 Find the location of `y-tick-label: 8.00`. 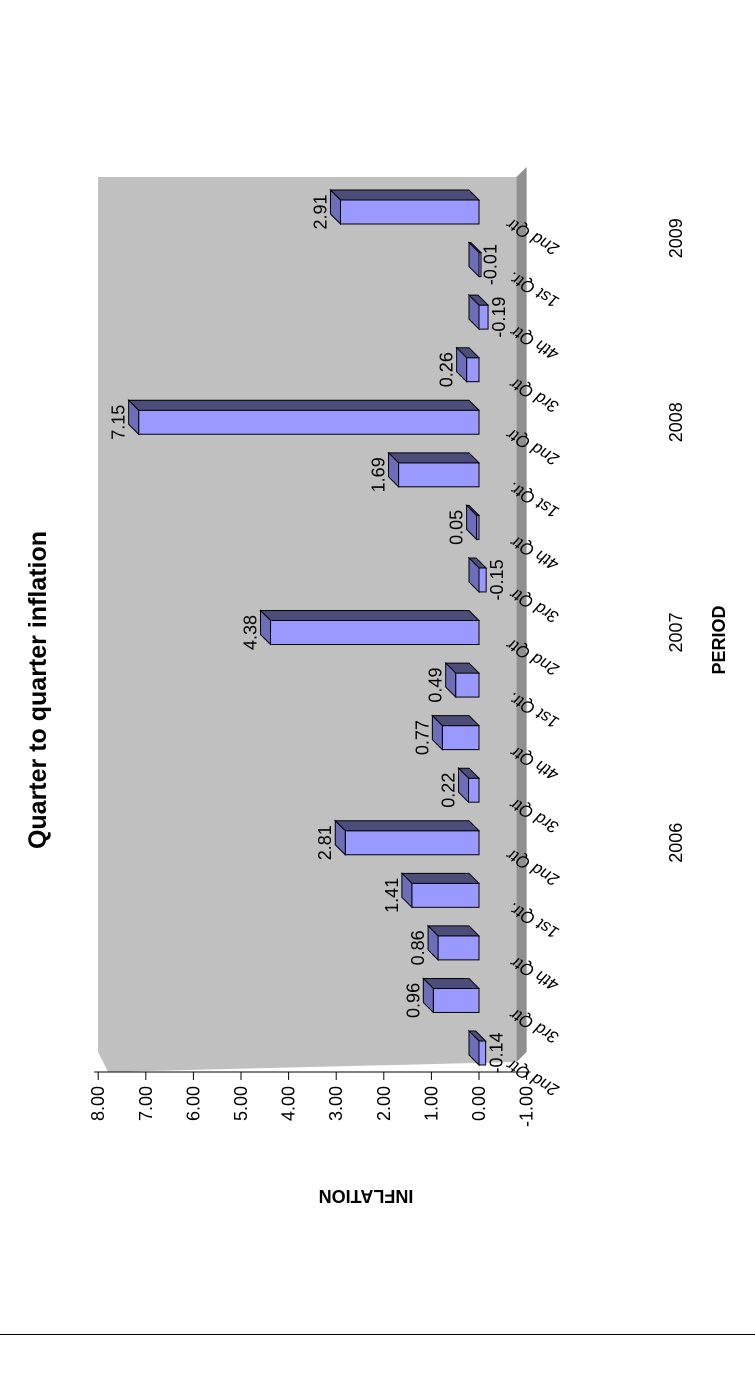

y-tick-label: 8.00 is located at coordinates (98, 1103).